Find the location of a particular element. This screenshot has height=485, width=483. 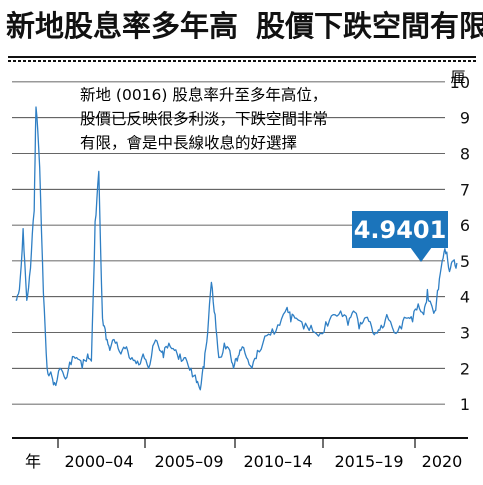

y-tick-label-1: 1 is located at coordinates (465, 404).